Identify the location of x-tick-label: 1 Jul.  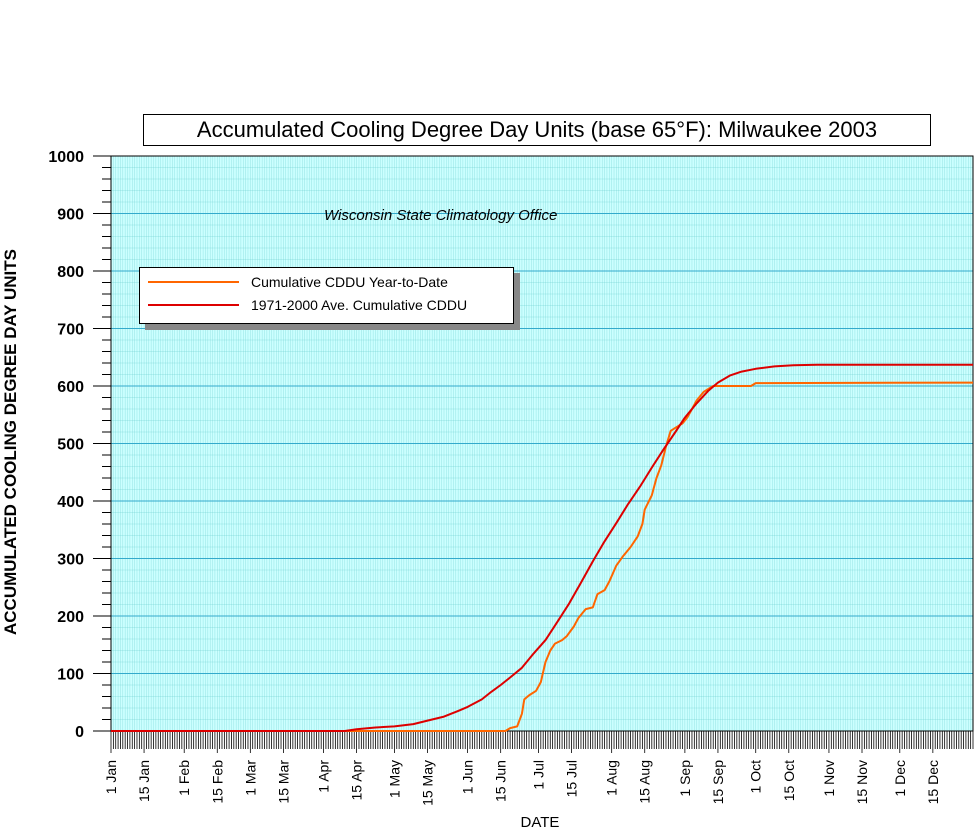
(538, 775).